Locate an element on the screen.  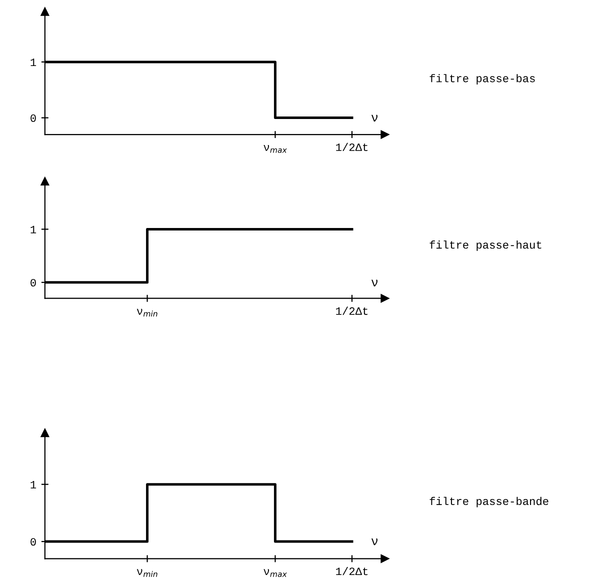
text: filtre passe-haut is located at coordinates (486, 245).